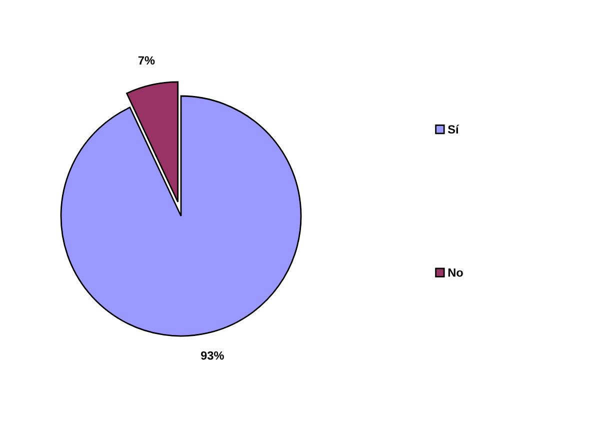 The image size is (593, 431). I want to click on data-label: 93%, so click(212, 355).